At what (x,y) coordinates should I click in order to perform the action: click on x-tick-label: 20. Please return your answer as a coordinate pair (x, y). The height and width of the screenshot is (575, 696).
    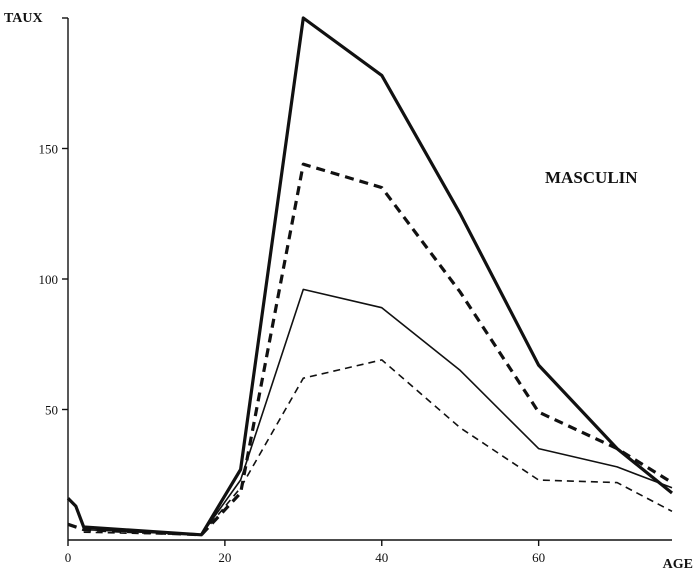
    Looking at the image, I should click on (224, 557).